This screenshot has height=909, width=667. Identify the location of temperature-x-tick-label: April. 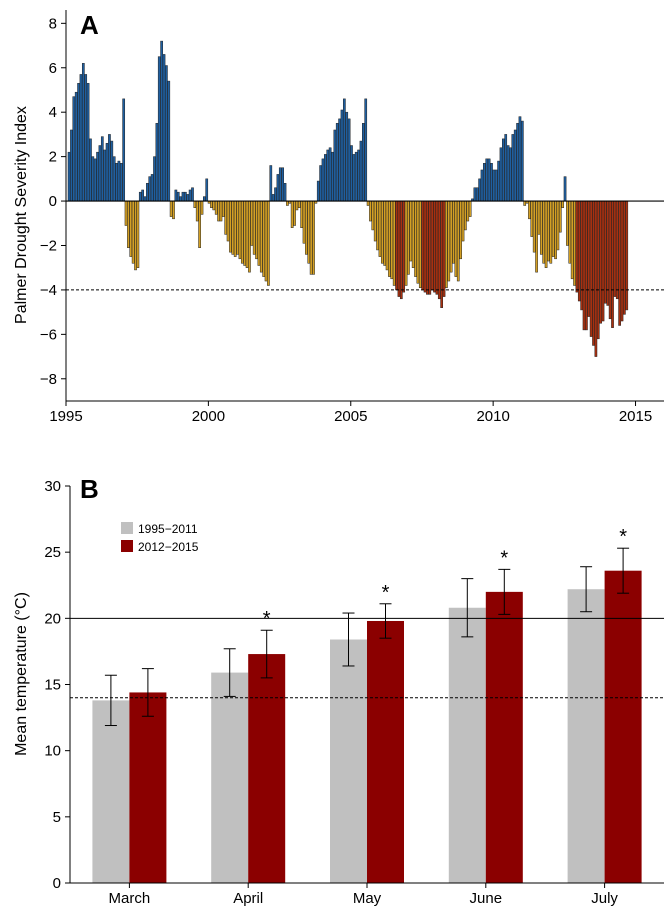
(248, 898).